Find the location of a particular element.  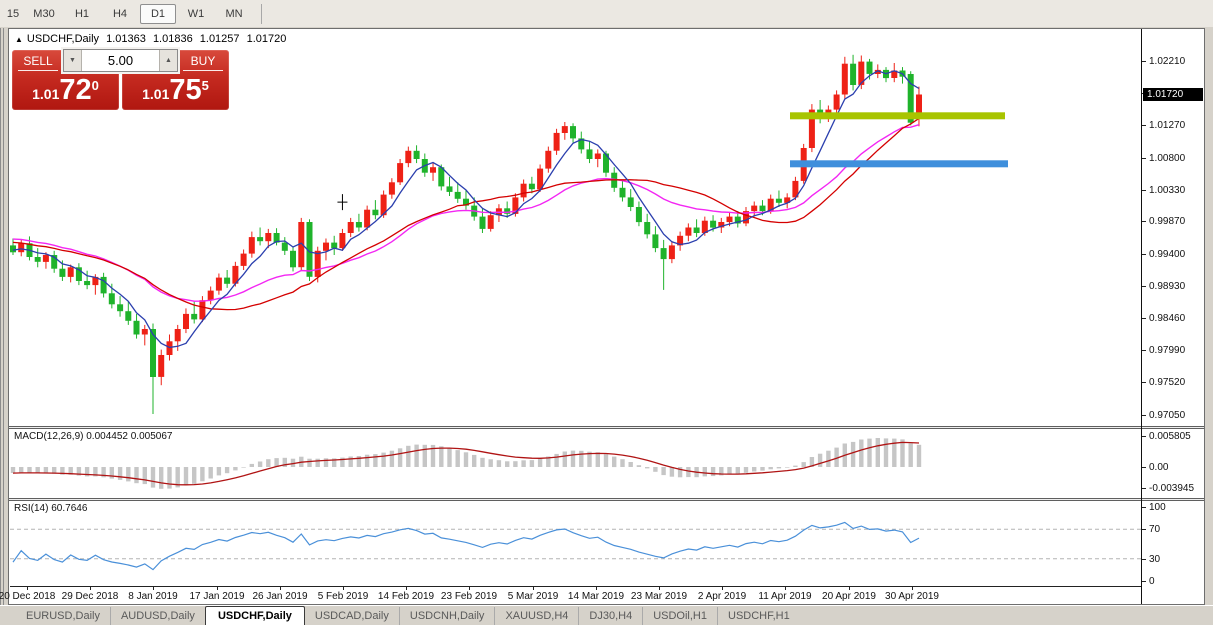

chart-tab-audusd-daily: AUDUSD,Daily is located at coordinates (157, 616).